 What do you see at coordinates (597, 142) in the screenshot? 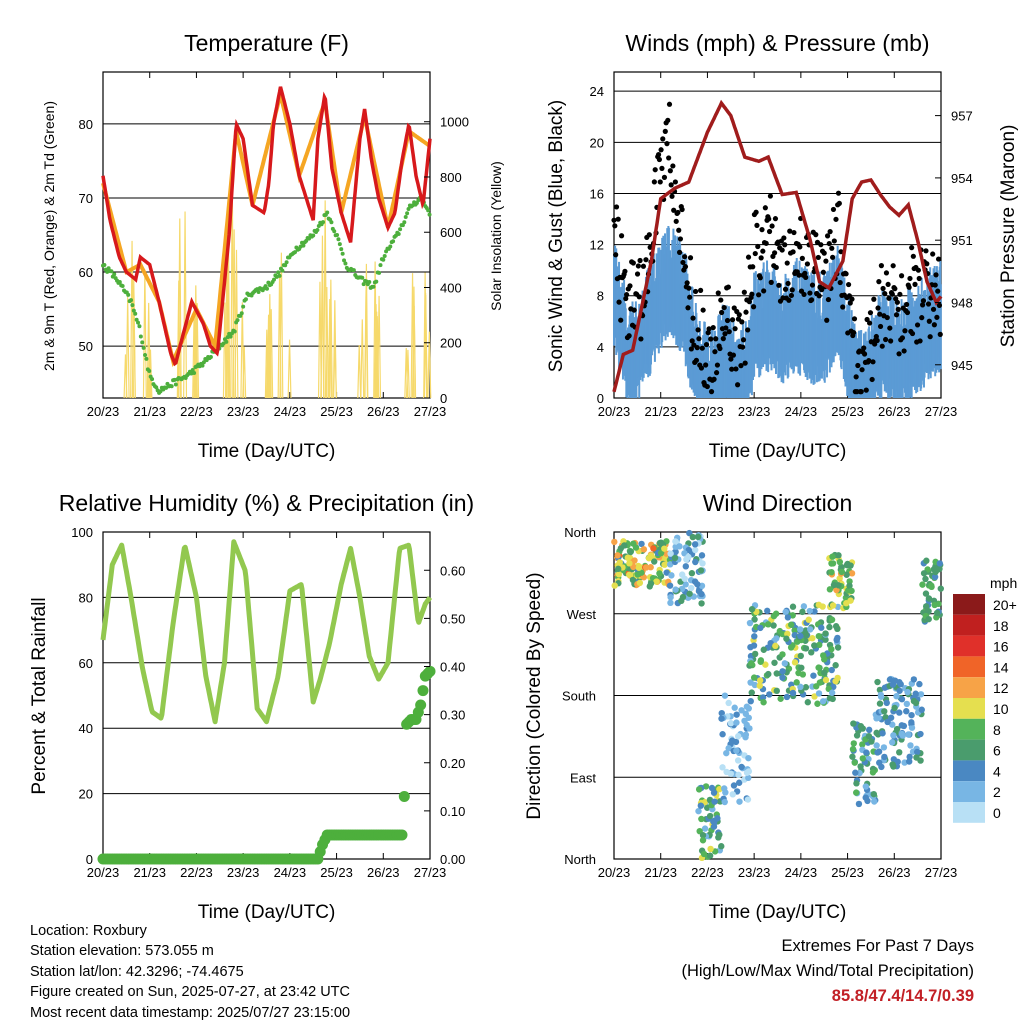
I see `y-tick-label: 20` at bounding box center [597, 142].